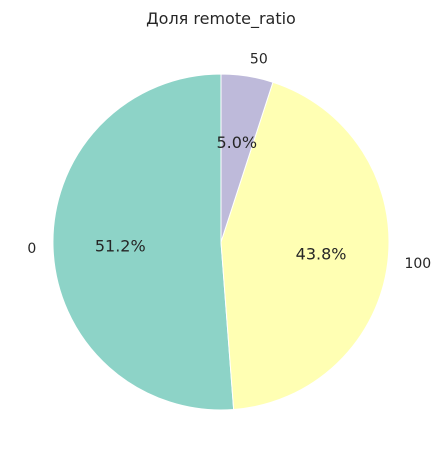  What do you see at coordinates (31, 249) in the screenshot?
I see `pie-category-label-0: 0` at bounding box center [31, 249].